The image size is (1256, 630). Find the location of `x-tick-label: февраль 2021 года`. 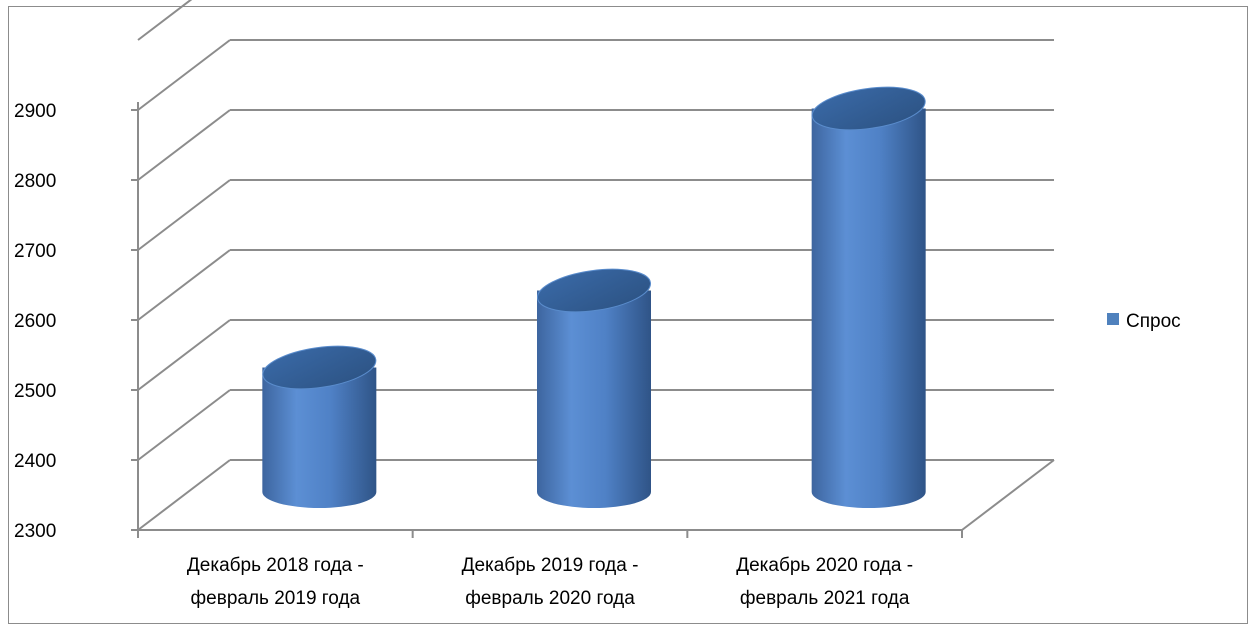

x-tick-label: февраль 2021 года is located at coordinates (825, 598).